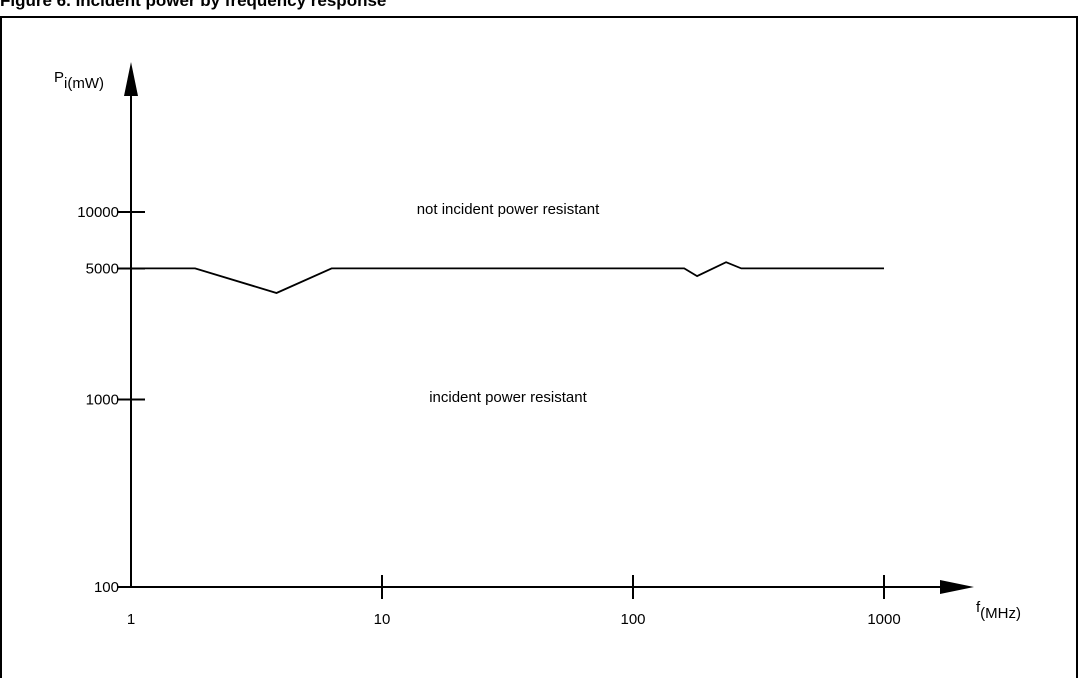 The height and width of the screenshot is (678, 1080). I want to click on y-axis-label-main: P, so click(59, 77).